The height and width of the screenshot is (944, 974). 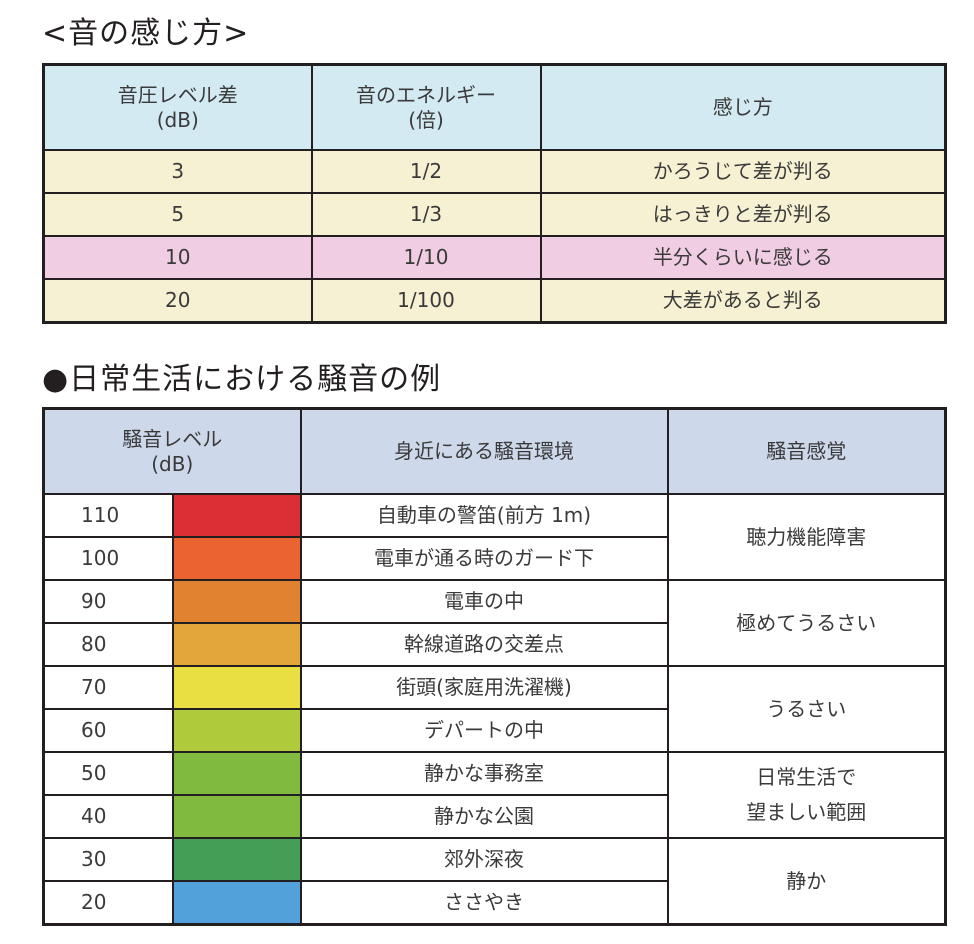 I want to click on table-row: 20 1/100 大差があると判る, so click(x=494, y=301).